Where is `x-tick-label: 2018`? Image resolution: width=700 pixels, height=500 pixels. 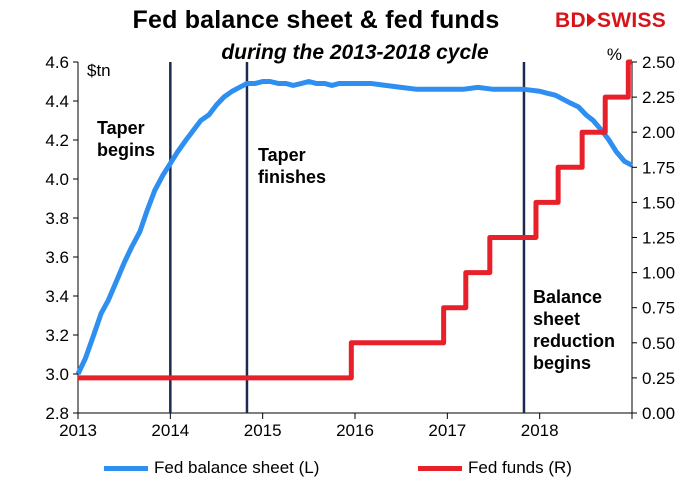 x-tick-label: 2018 is located at coordinates (540, 430).